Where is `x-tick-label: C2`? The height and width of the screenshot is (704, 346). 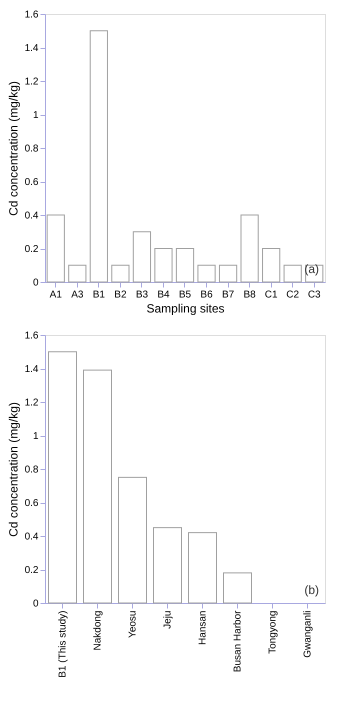
x-tick-label: C2 is located at coordinates (293, 295).